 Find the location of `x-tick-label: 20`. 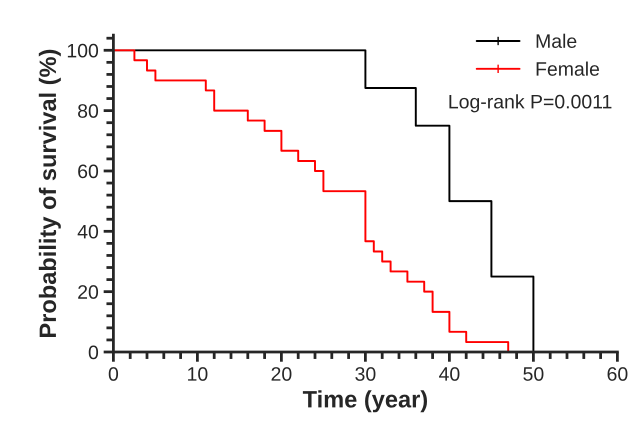

x-tick-label: 20 is located at coordinates (282, 374).